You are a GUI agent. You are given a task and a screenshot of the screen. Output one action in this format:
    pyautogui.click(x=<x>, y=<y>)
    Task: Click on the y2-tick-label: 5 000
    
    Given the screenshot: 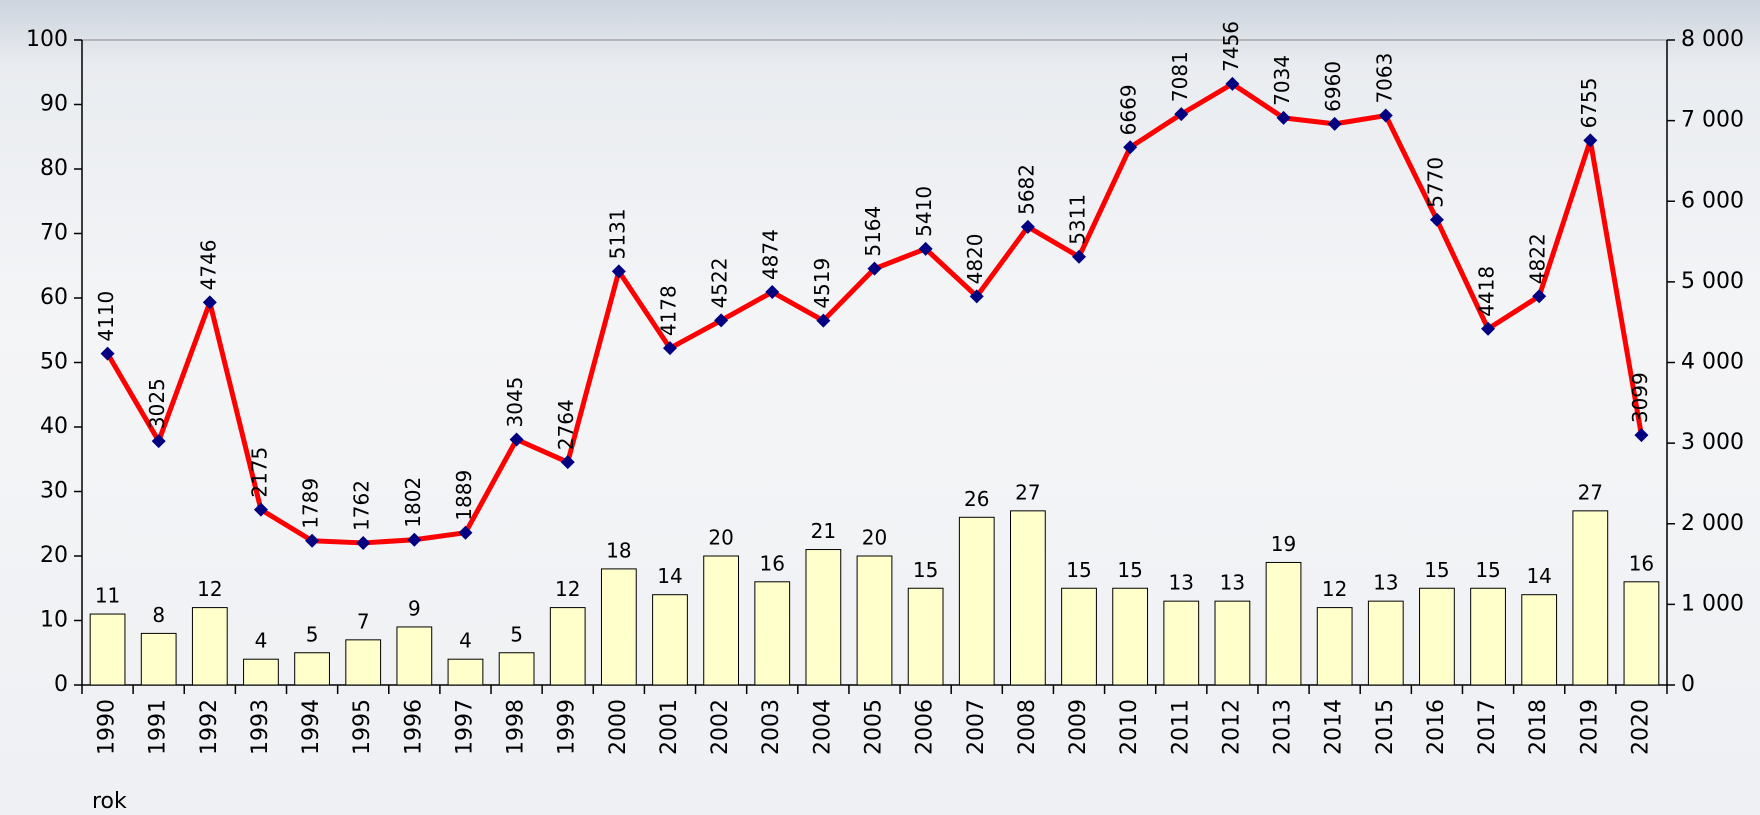 What is the action you would take?
    pyautogui.click(x=1712, y=281)
    